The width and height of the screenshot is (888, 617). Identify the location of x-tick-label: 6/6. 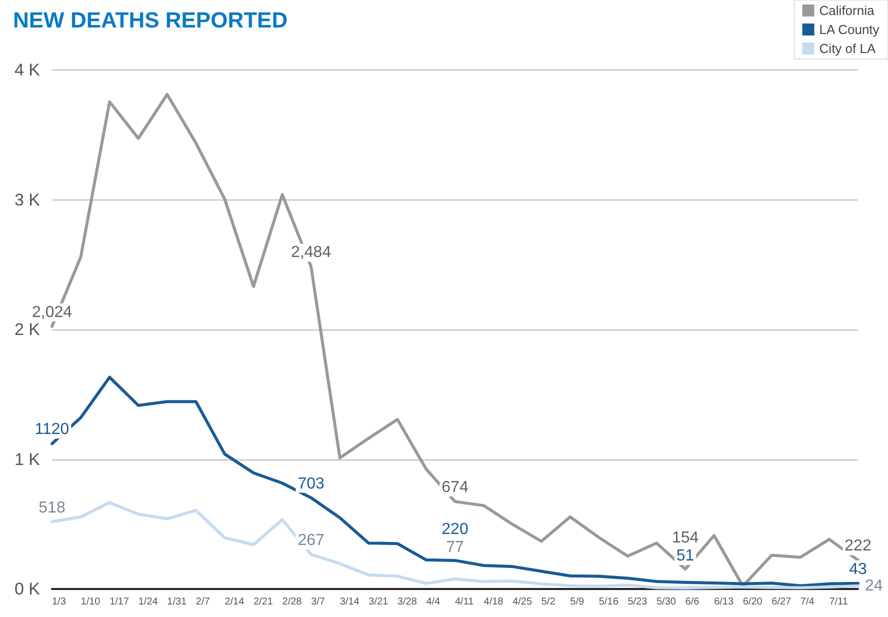
(692, 602).